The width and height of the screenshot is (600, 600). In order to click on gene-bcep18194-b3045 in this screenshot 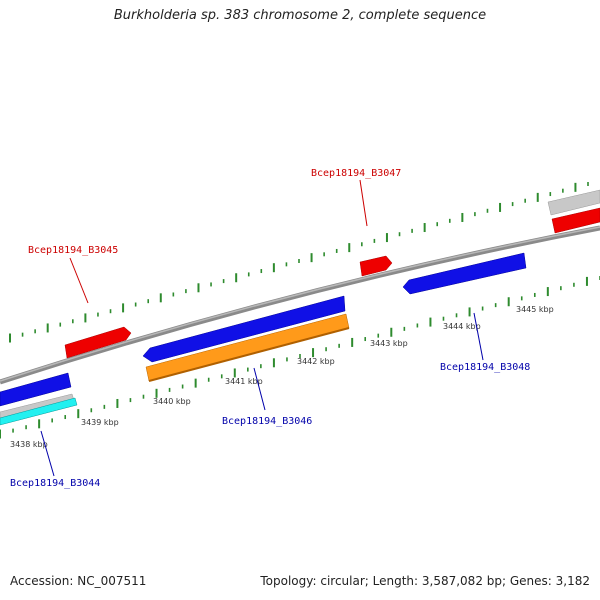, I will do `click(98, 342)`.